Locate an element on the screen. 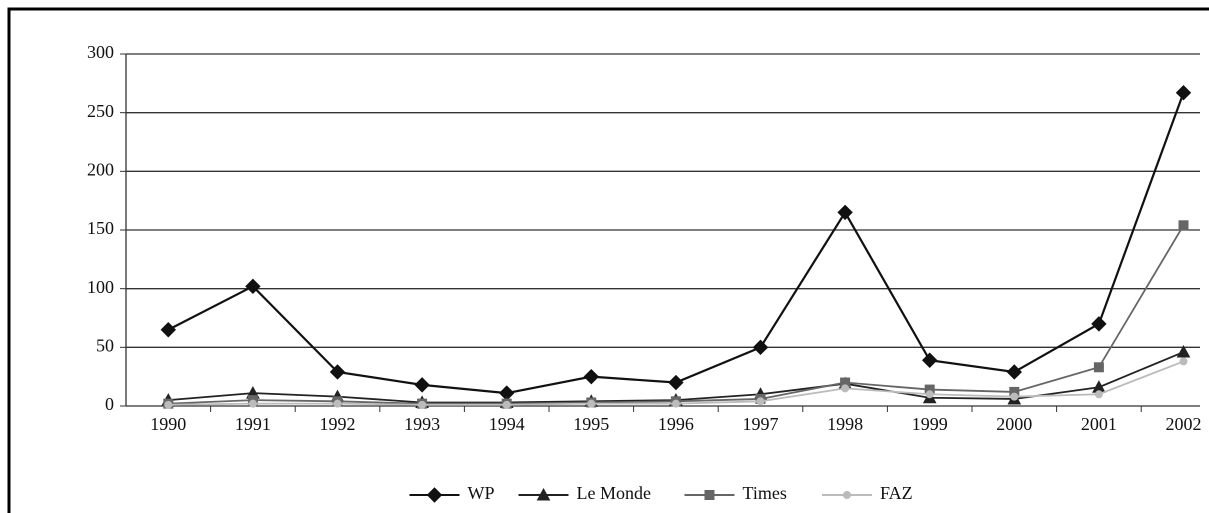 This screenshot has width=1209, height=513. y-tick-label: 100 is located at coordinates (100, 287).